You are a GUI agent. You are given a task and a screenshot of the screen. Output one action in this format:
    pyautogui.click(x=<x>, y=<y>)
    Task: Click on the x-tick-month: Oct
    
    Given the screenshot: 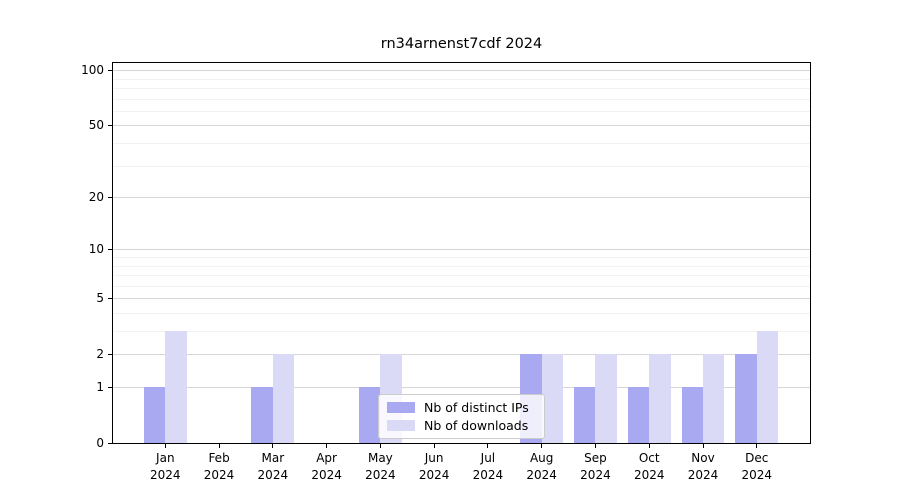 What is the action you would take?
    pyautogui.click(x=649, y=458)
    